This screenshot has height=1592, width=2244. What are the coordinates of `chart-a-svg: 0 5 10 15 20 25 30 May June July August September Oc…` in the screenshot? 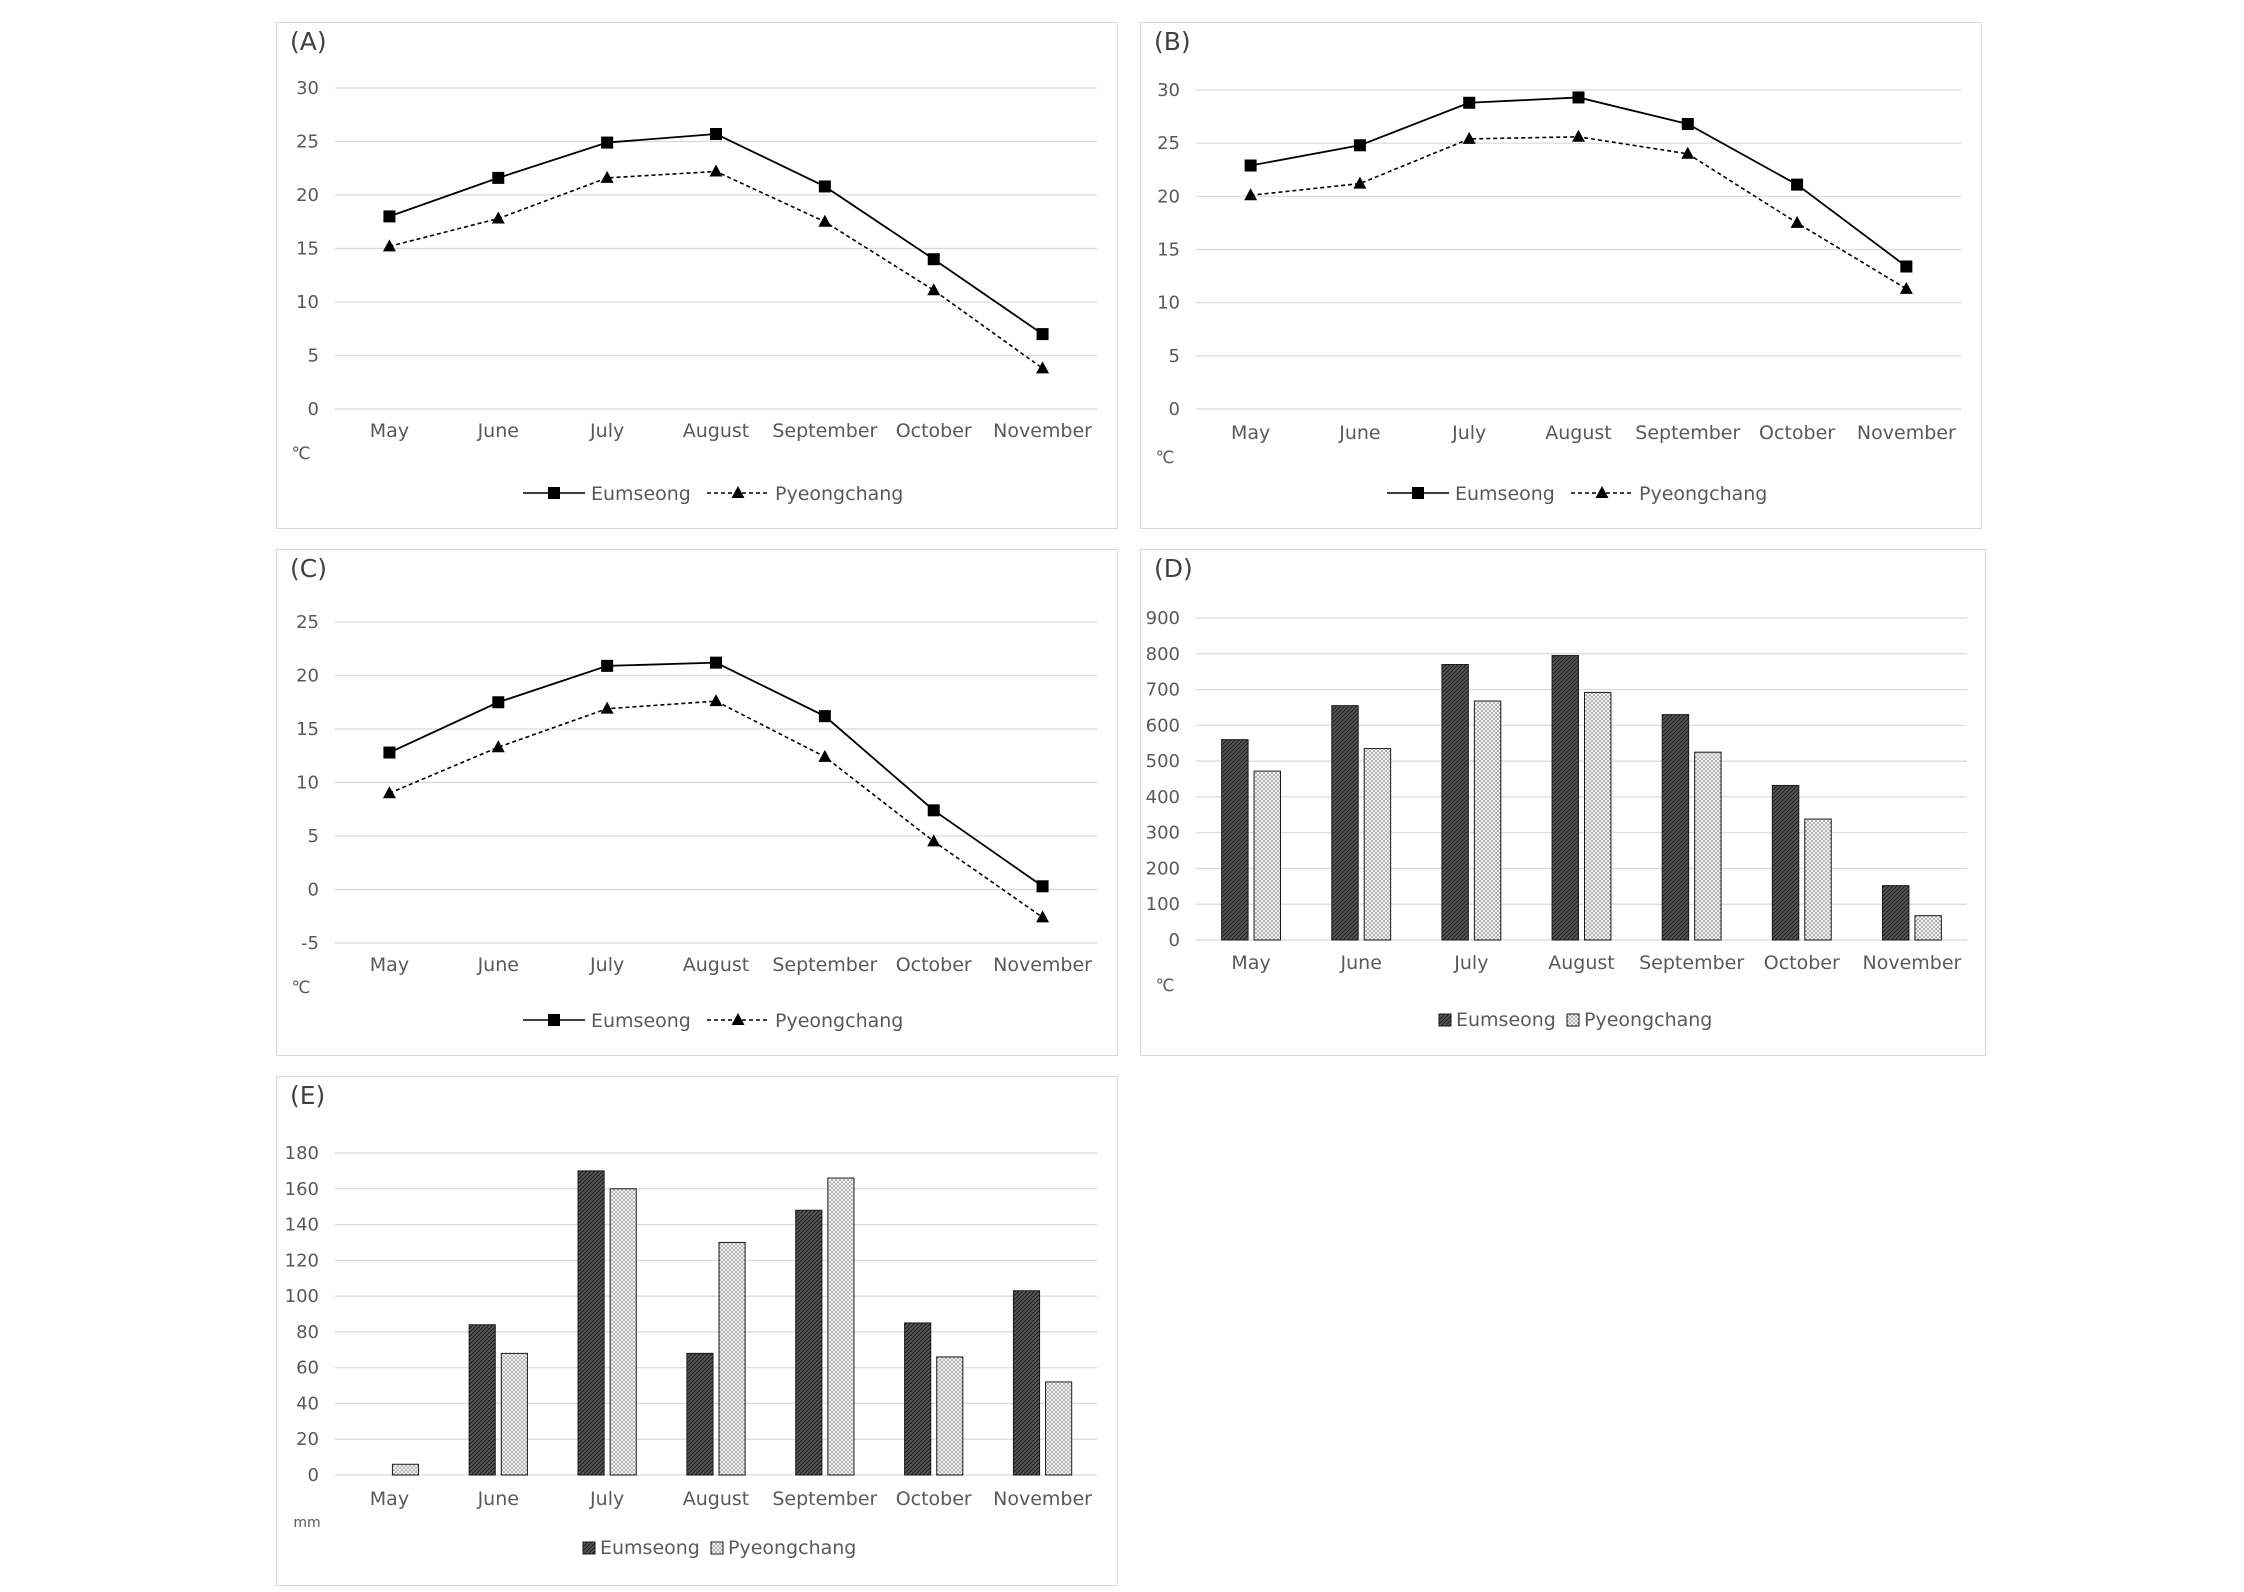 It's located at (694, 291).